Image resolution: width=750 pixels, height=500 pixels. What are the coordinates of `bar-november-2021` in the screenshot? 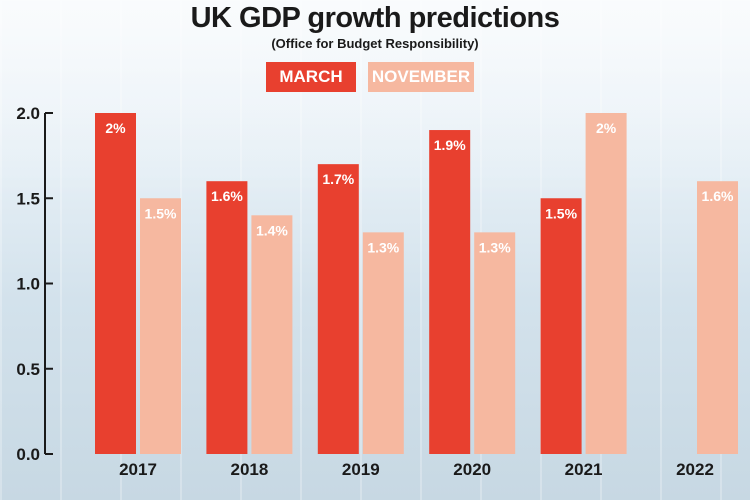 It's located at (606, 283).